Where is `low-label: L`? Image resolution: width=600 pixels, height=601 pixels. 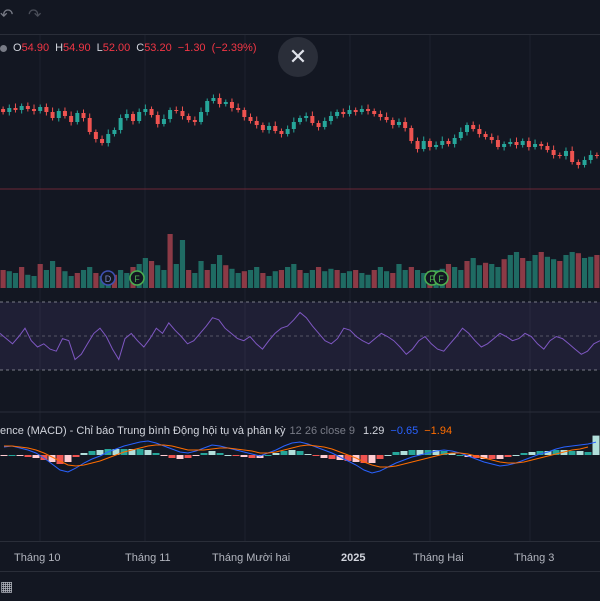
low-label: L is located at coordinates (99, 48).